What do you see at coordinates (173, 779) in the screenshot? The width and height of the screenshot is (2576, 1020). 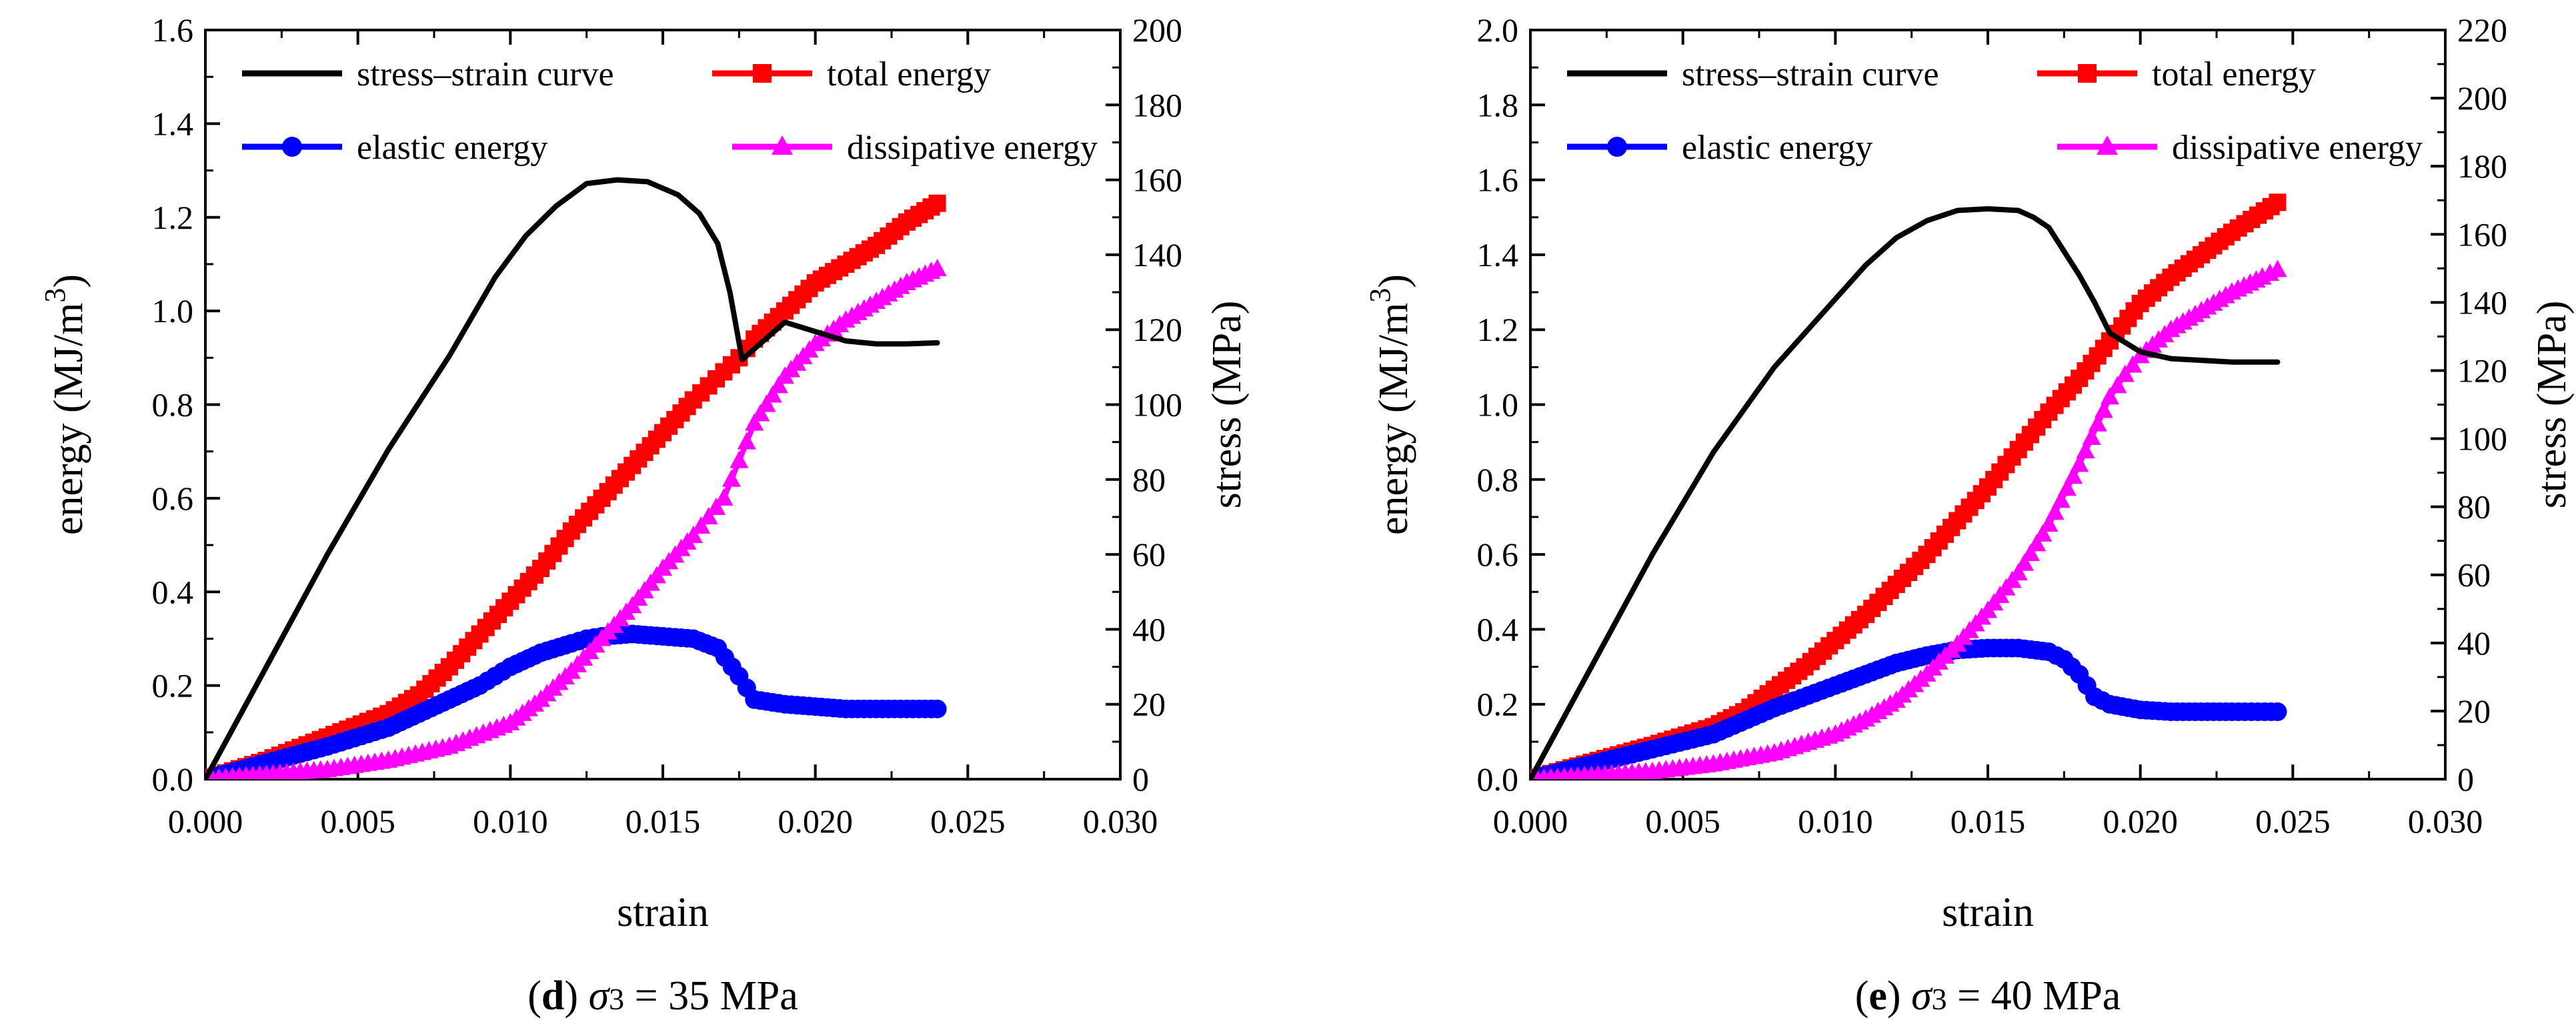 I see `y-tick-label: 0.0` at bounding box center [173, 779].